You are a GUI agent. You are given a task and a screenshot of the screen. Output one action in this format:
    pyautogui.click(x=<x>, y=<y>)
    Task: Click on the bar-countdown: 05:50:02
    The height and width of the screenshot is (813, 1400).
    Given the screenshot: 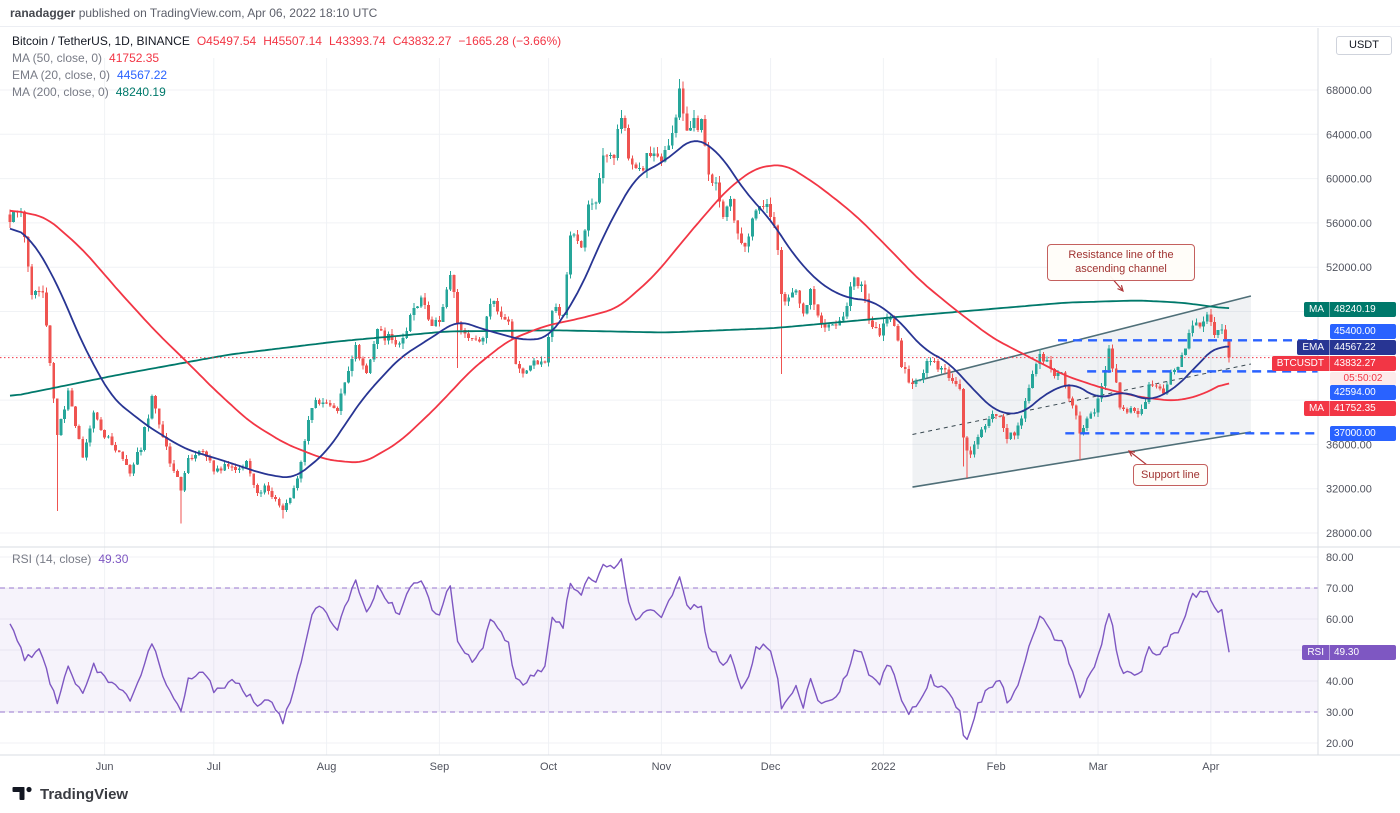 What is the action you would take?
    pyautogui.click(x=1363, y=378)
    